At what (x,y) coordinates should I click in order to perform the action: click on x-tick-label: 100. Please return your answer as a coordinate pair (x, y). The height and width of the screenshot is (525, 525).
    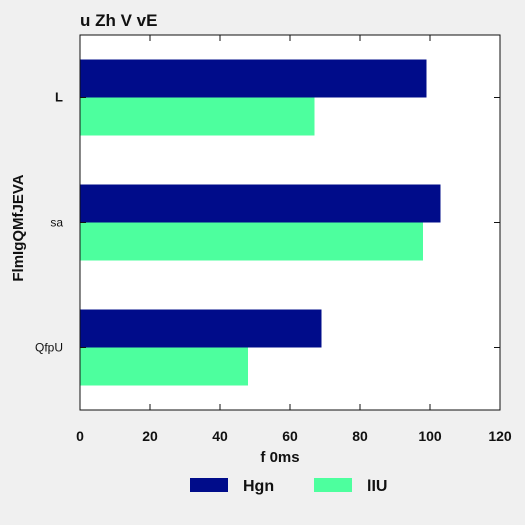
    Looking at the image, I should click on (430, 436).